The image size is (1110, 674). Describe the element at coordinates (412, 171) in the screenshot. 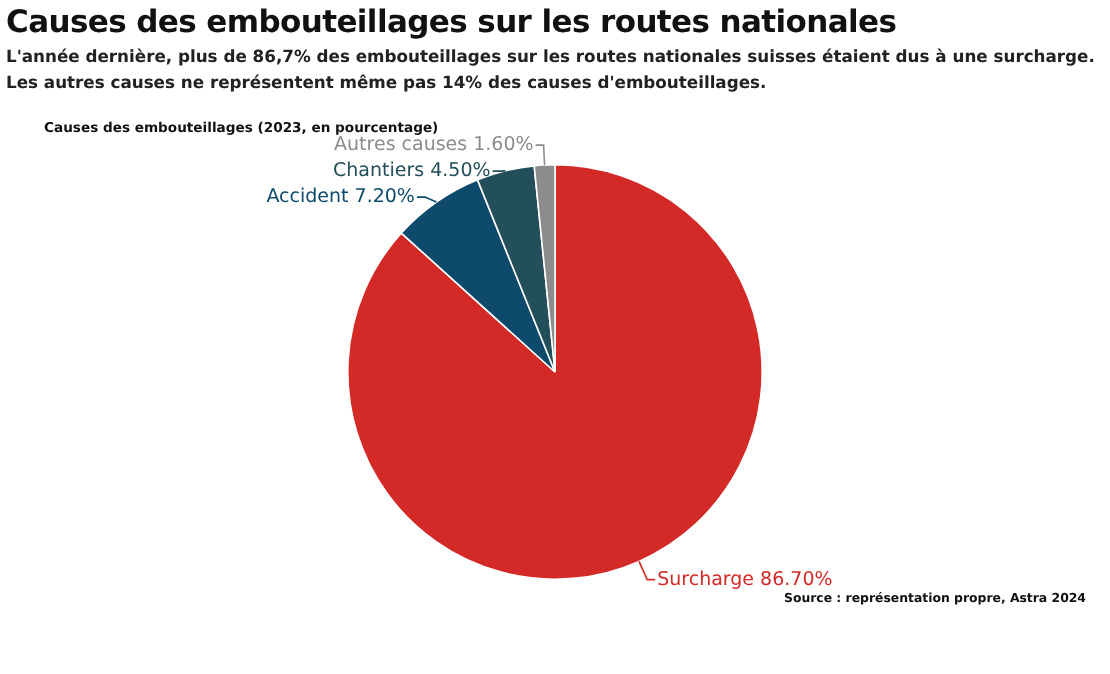

I see `slice-label: Chantiers 4.50%` at that location.